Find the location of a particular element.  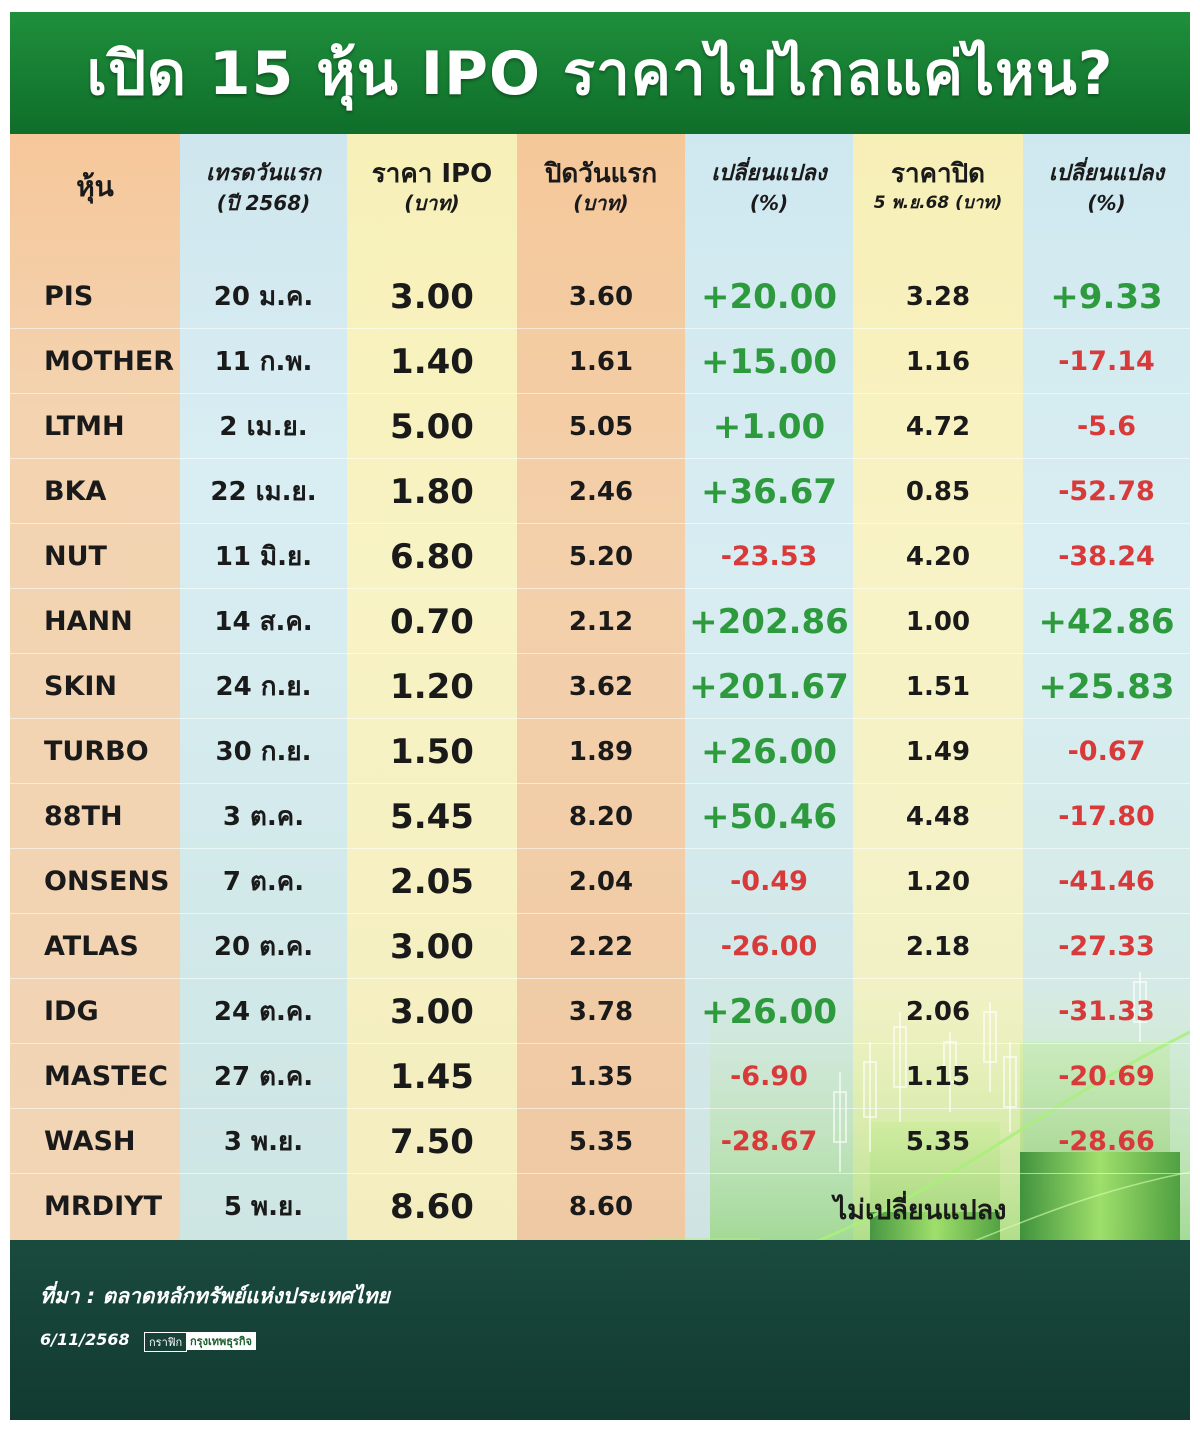

cell-stock: IDG is located at coordinates (71, 1011).